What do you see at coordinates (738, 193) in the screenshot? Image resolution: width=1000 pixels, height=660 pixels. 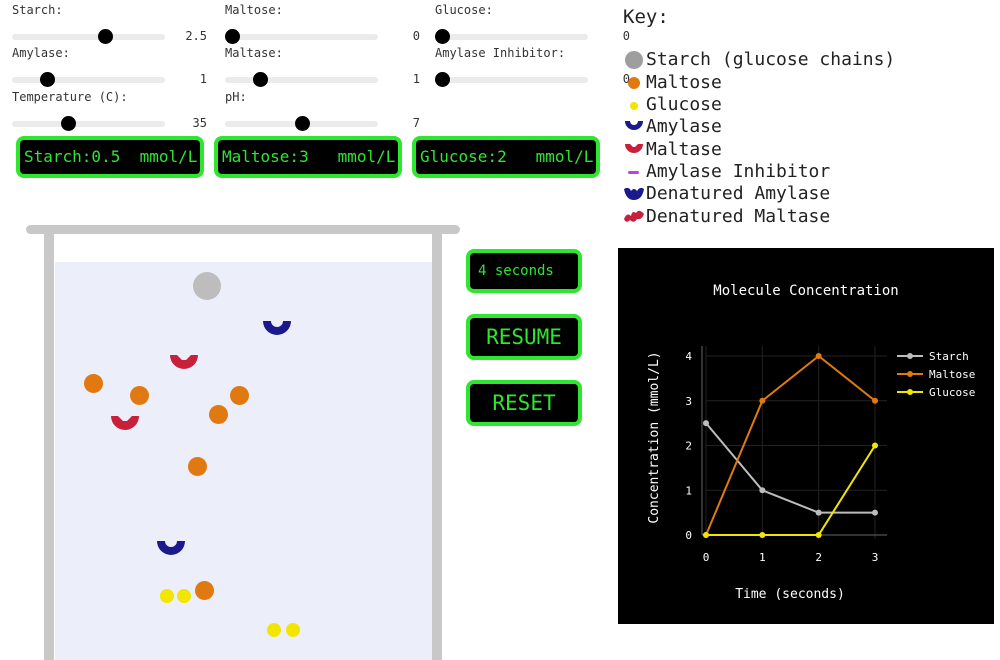 I see `key-item-label: Denatured Amylase` at bounding box center [738, 193].